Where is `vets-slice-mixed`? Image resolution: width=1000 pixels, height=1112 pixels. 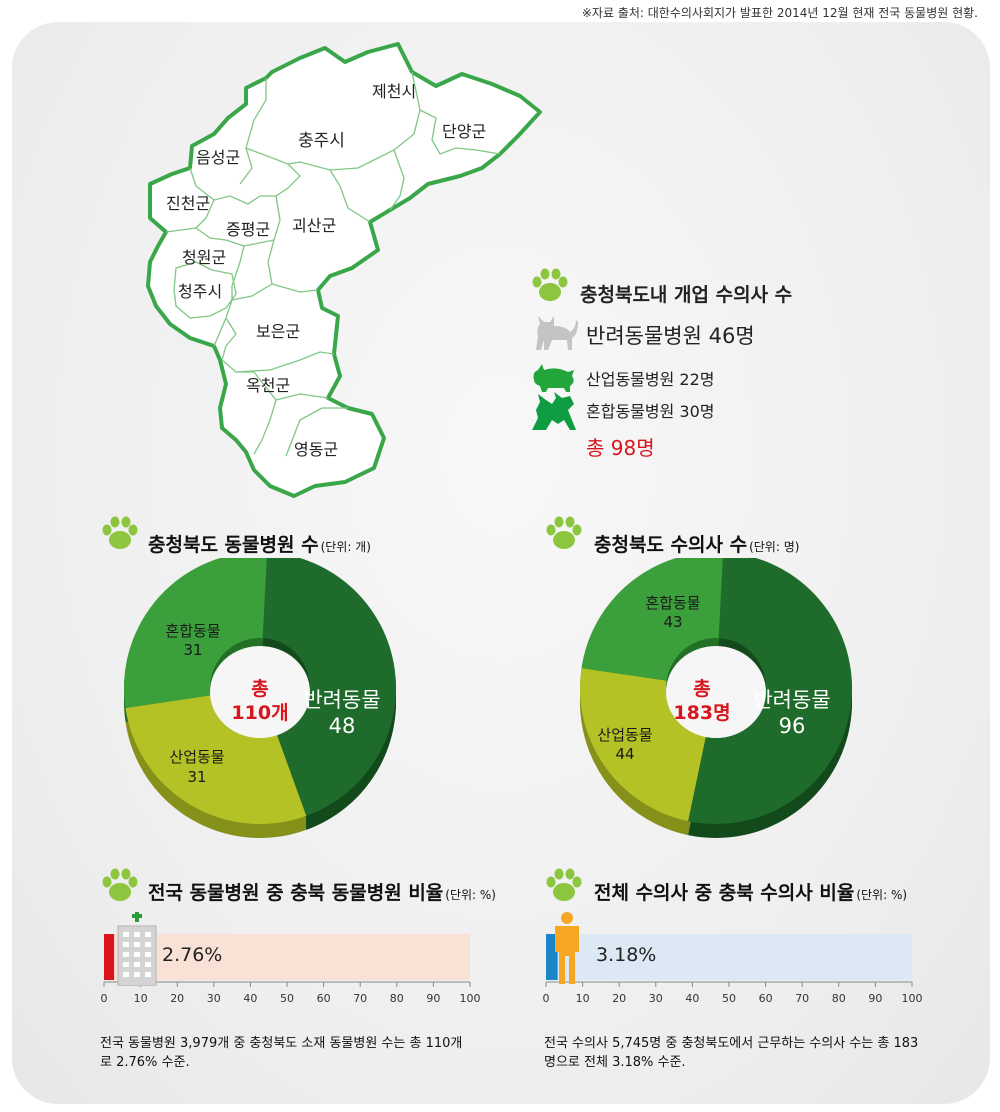
vets-slice-mixed is located at coordinates (652, 619).